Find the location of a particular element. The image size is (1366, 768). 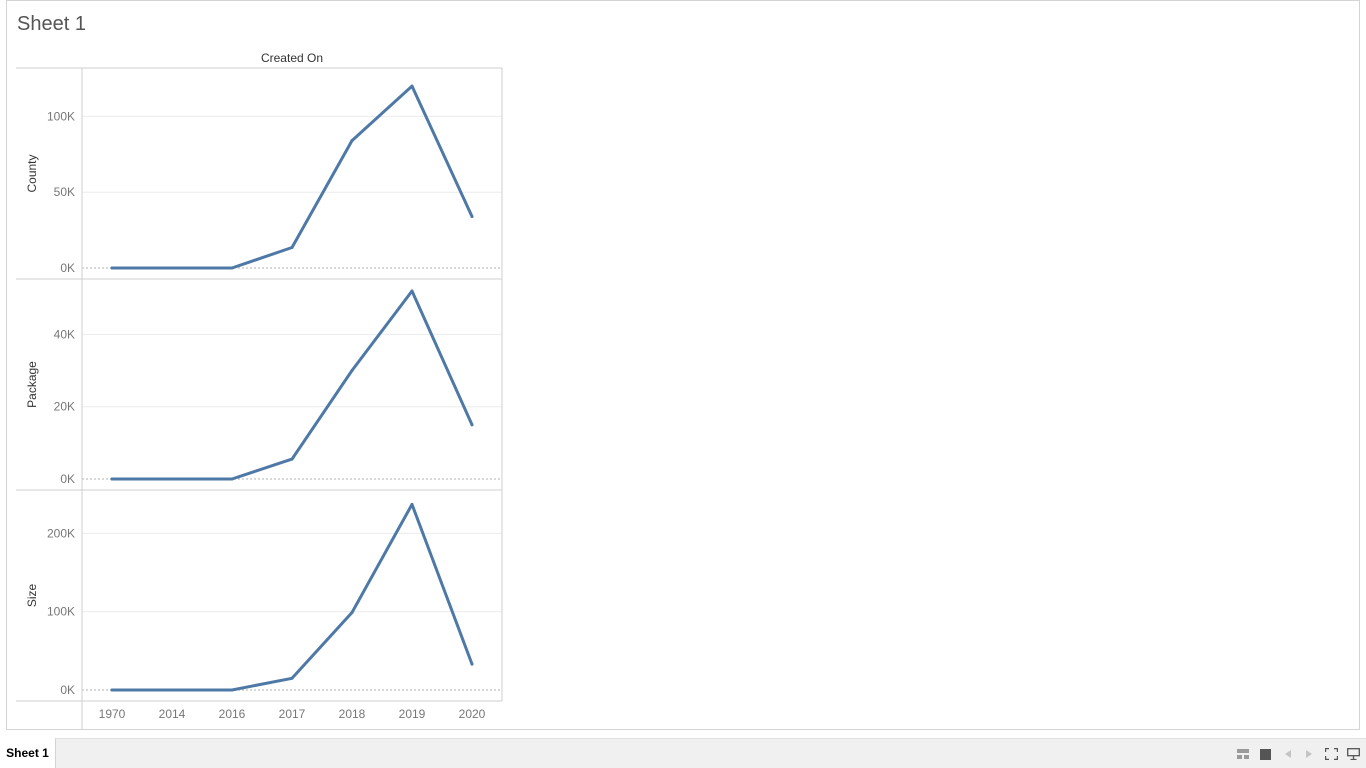

x-tick-label: 2016 is located at coordinates (232, 714).